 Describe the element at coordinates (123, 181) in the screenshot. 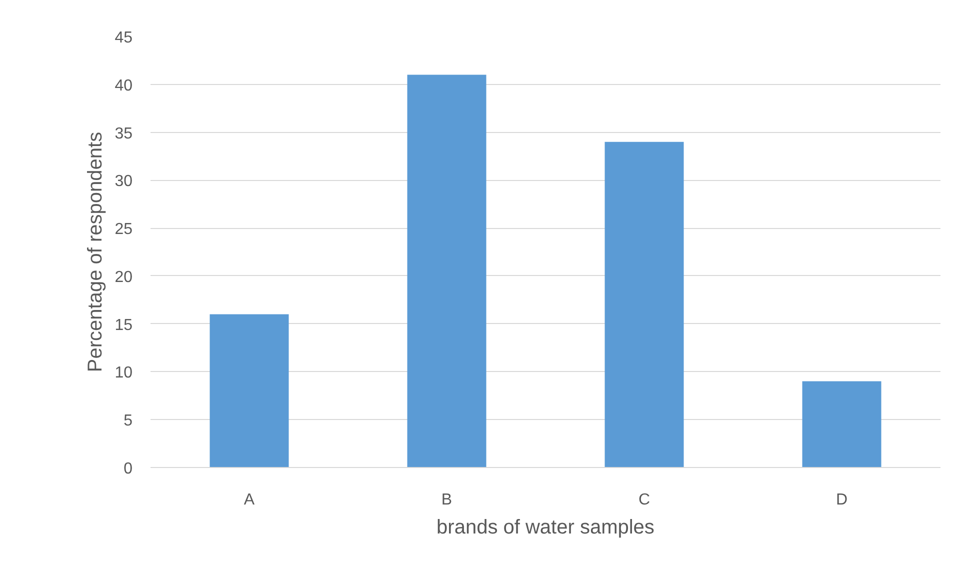

I see `y-tick-label: 30` at that location.